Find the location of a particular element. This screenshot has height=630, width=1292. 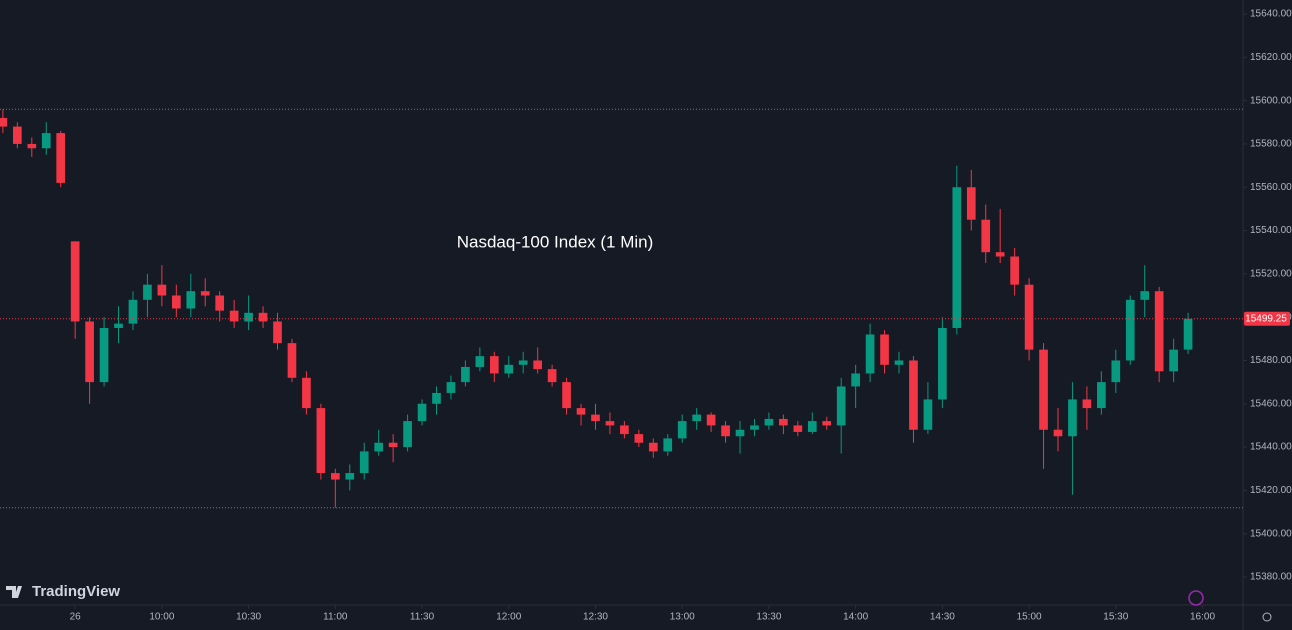

y-tick-label: 15580.00 is located at coordinates (1271, 144).